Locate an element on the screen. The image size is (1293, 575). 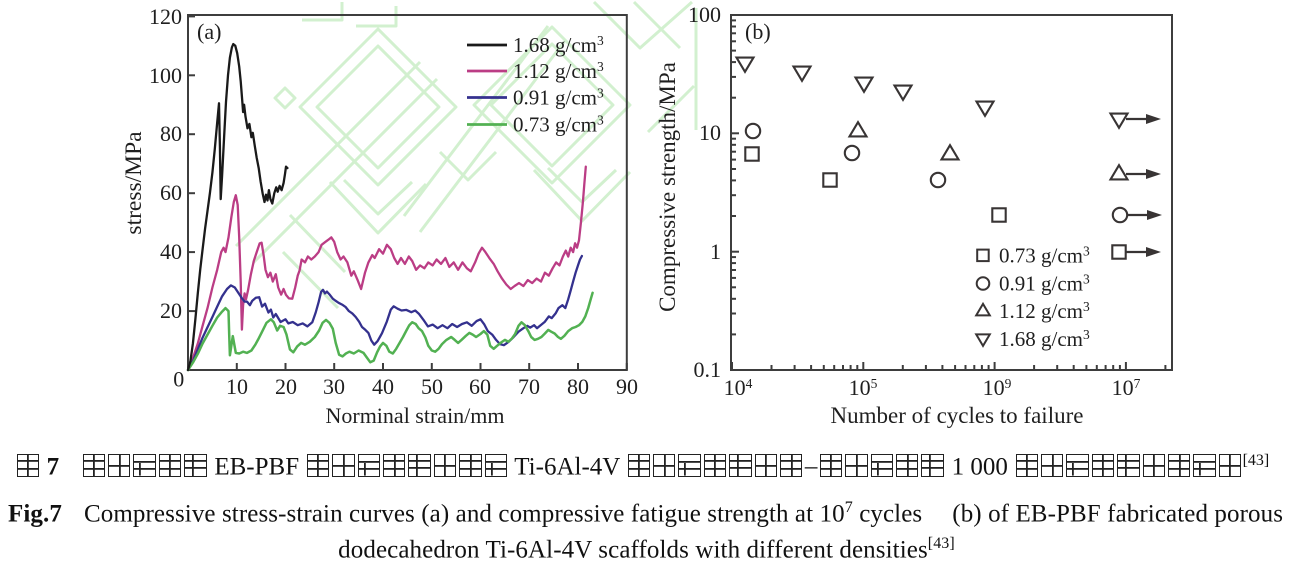
svg-text: 50 is located at coordinates (432, 386).